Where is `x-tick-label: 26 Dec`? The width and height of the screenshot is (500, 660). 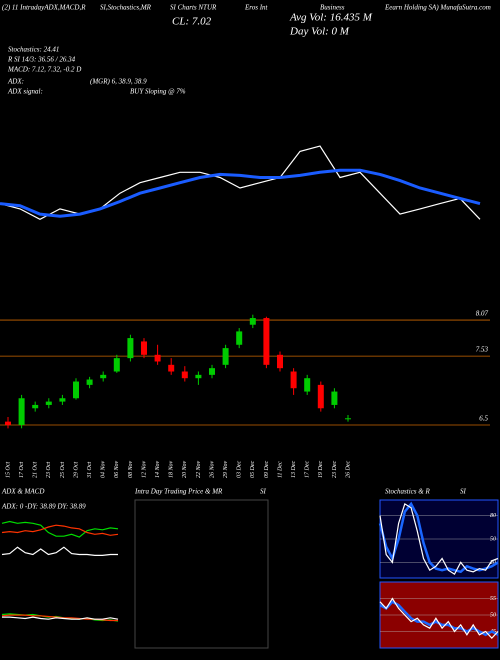 x-tick-label: 26 Dec is located at coordinates (348, 469).